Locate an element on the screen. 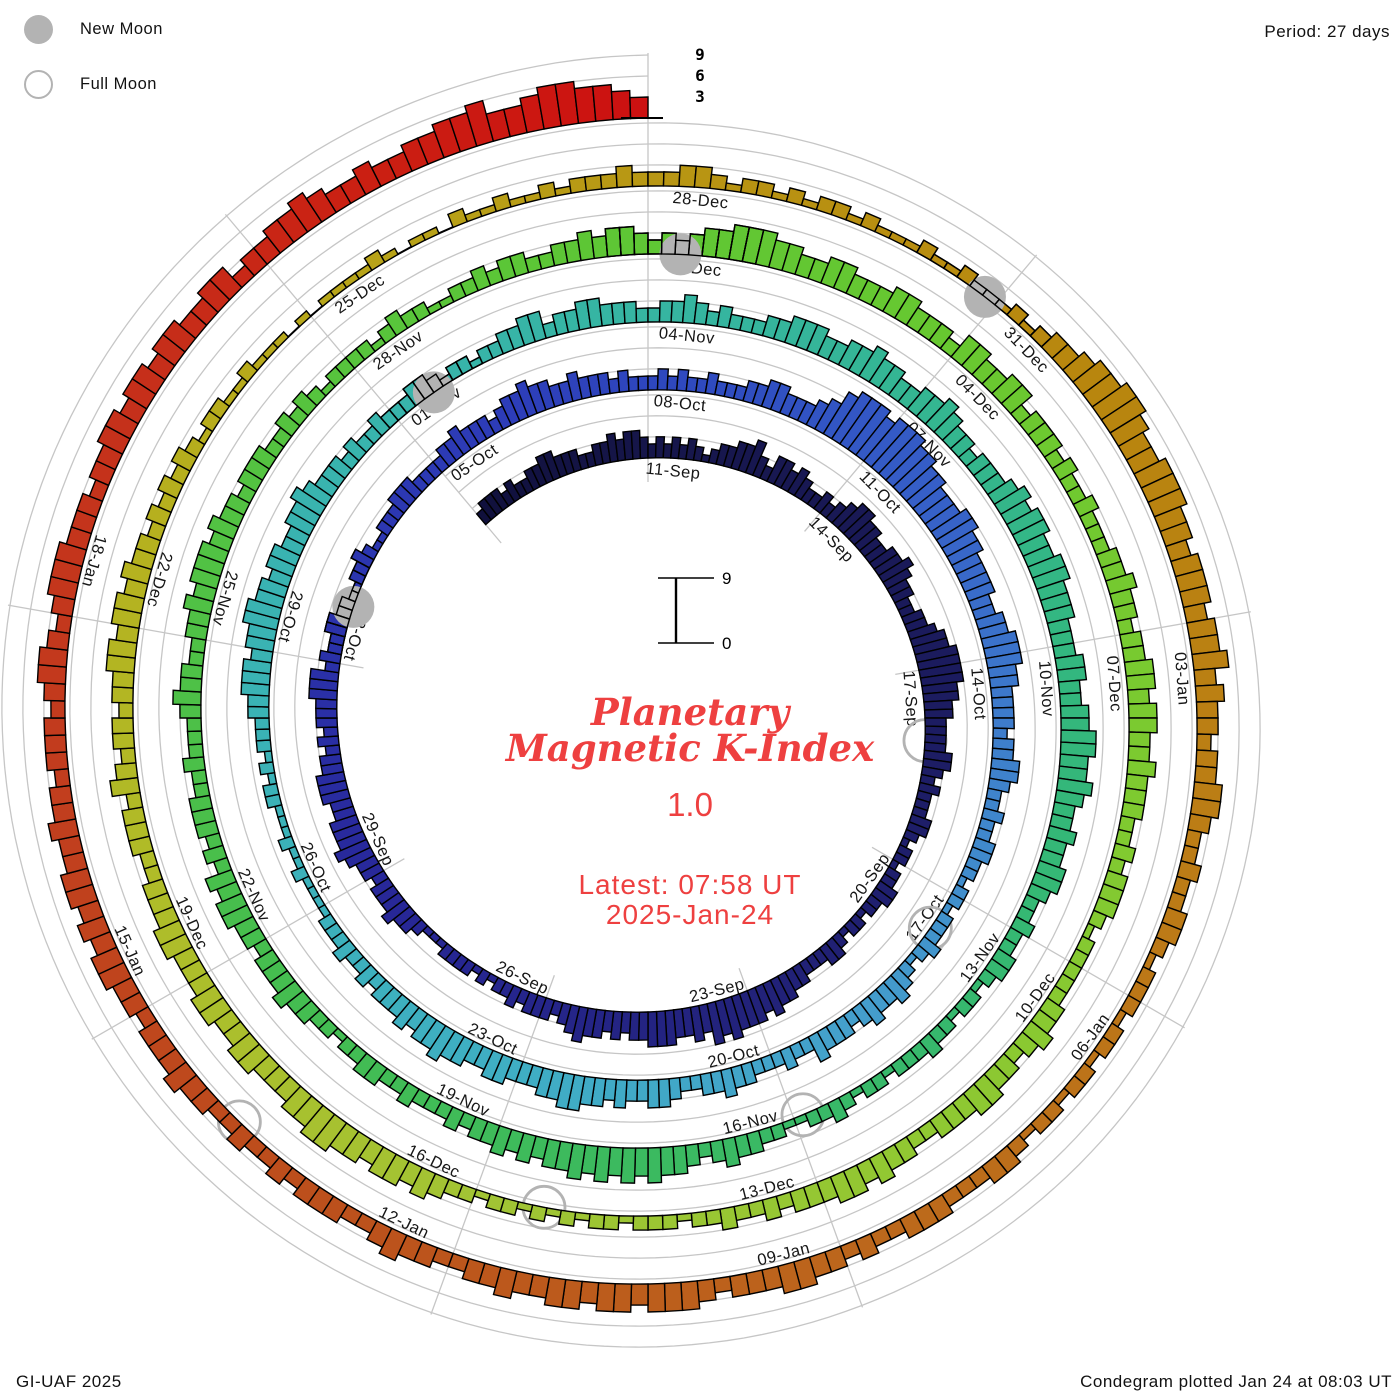  k-scale-center: 90 is located at coordinates (694, 611).